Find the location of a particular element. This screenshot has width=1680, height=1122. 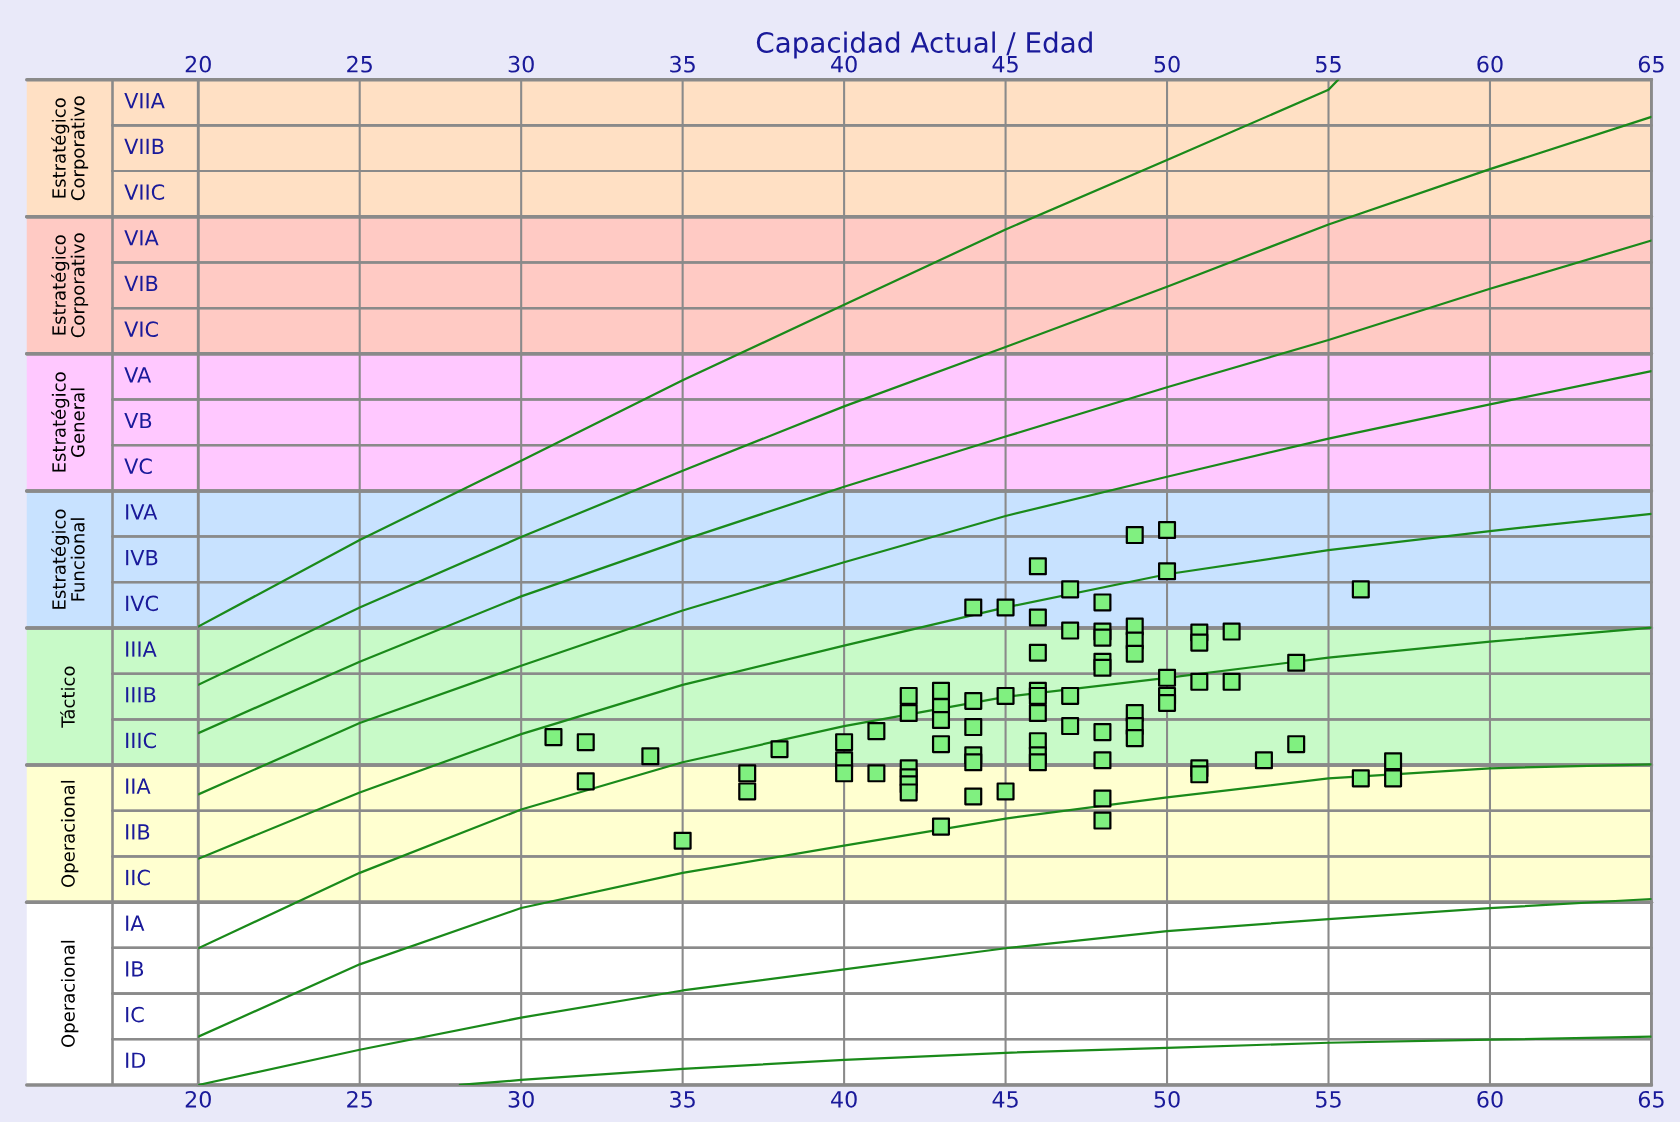

band-label: IA is located at coordinates (135, 923).